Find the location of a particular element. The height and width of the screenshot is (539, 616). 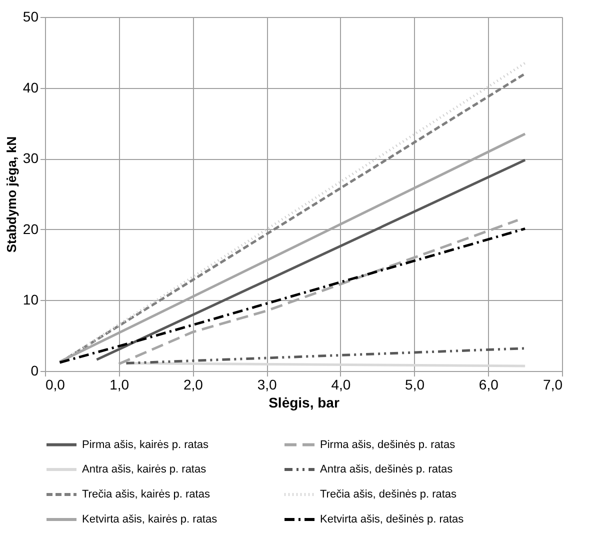

y-tick-label: 30 is located at coordinates (30, 158).